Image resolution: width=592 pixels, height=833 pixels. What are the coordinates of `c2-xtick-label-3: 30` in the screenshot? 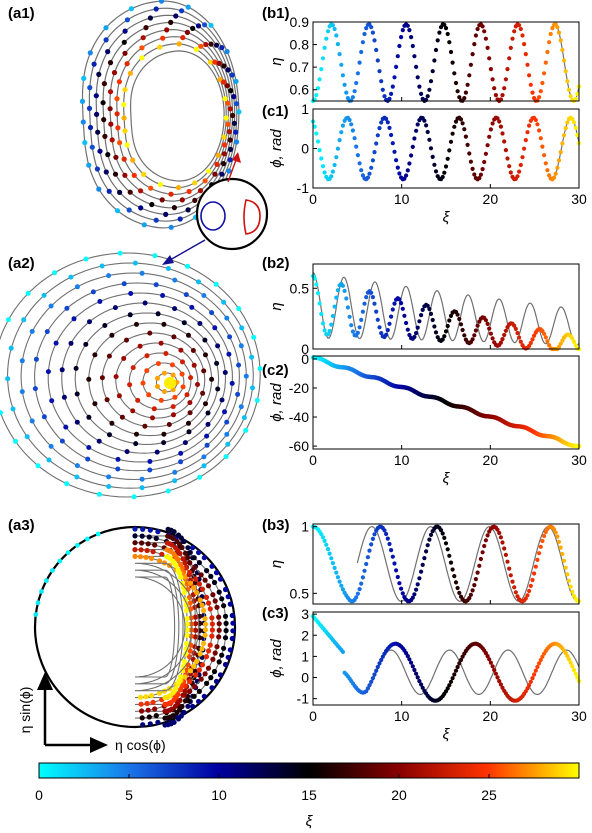 It's located at (579, 460).